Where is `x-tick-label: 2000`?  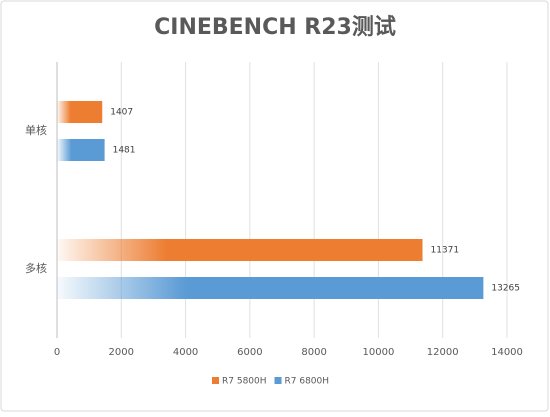 x-tick-label: 2000 is located at coordinates (121, 352).